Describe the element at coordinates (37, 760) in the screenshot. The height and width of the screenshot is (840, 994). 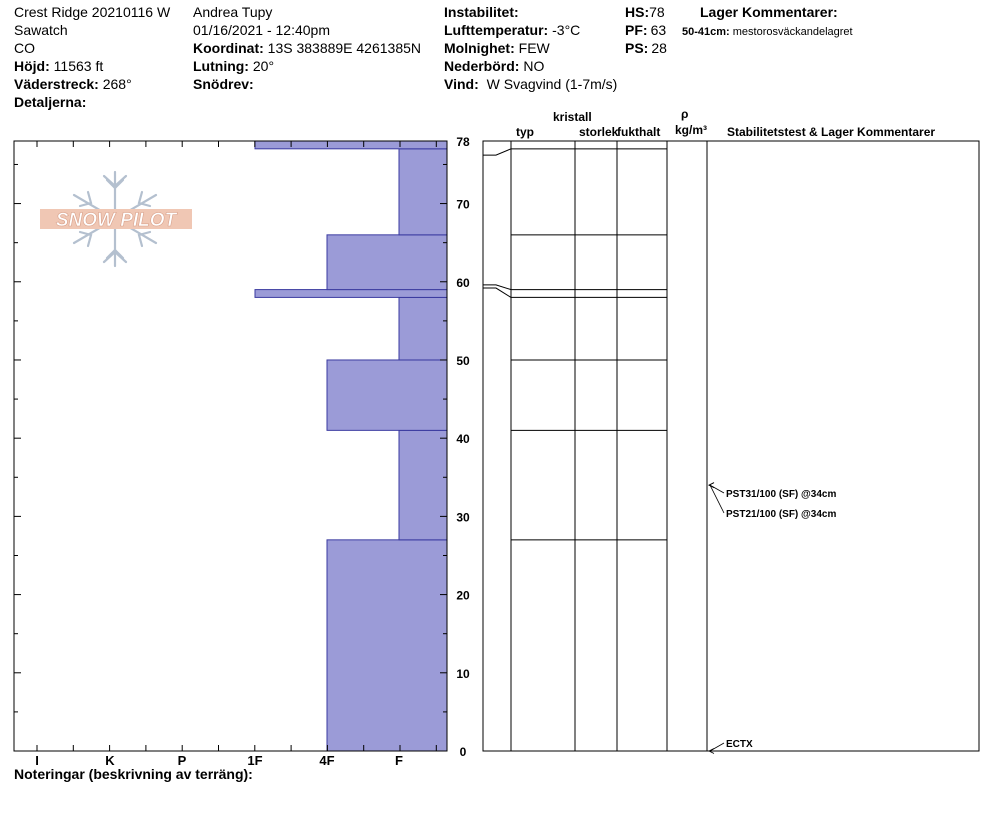
I see `hardness-label-i: I` at that location.